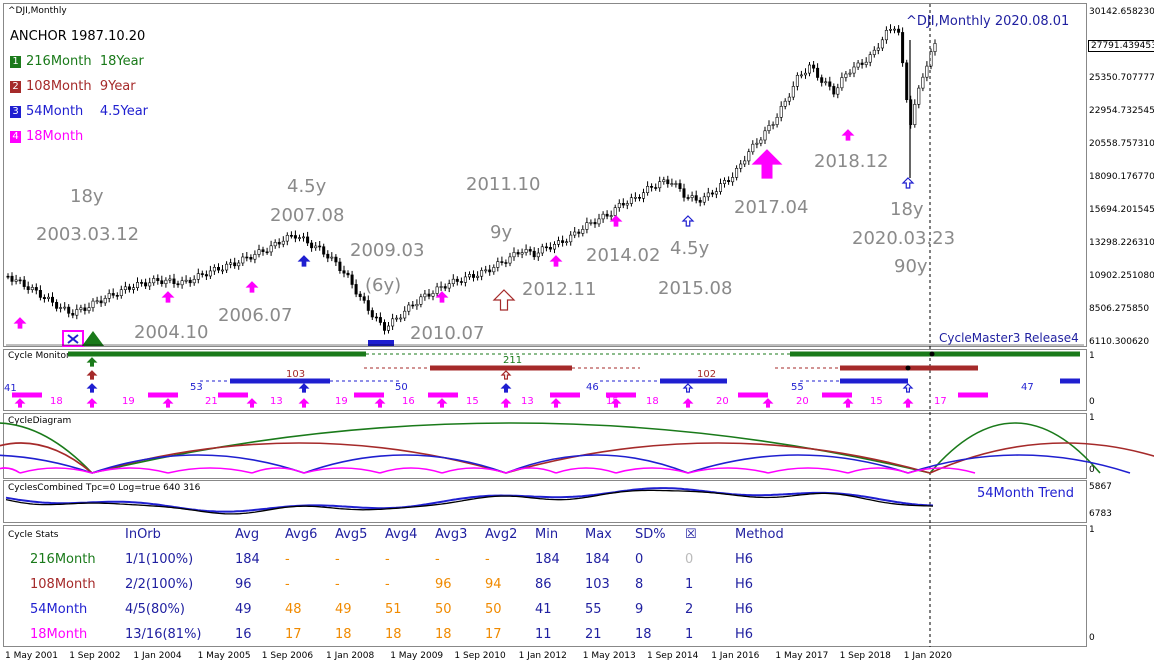 This screenshot has width=1154, height=669. What do you see at coordinates (493, 609) in the screenshot?
I see `stats-cell: 50` at bounding box center [493, 609].